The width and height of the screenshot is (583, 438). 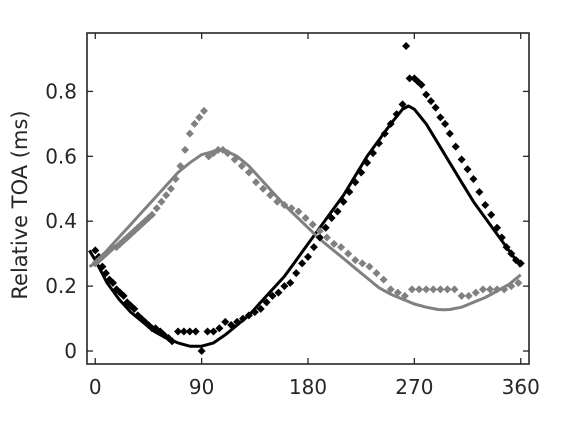 What do you see at coordinates (61, 221) in the screenshot?
I see `y-tick-label: 0.4` at bounding box center [61, 221].